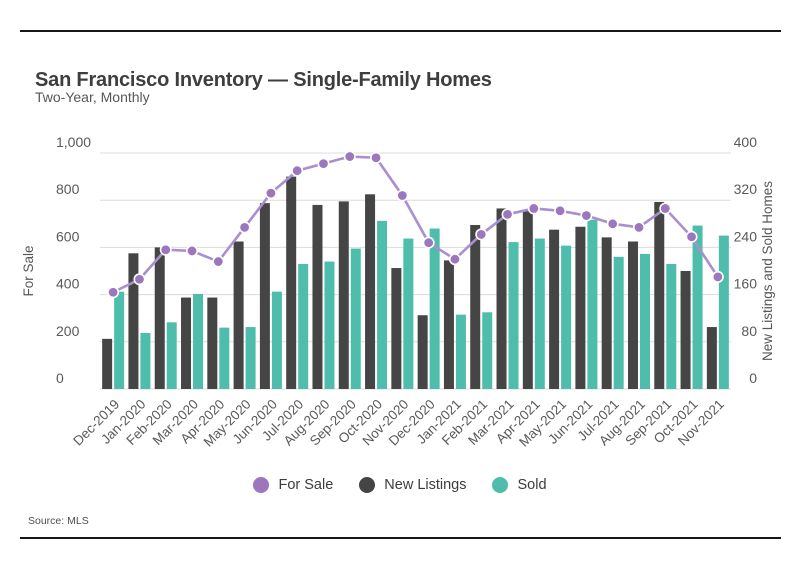 The width and height of the screenshot is (800, 575). Describe the element at coordinates (746, 142) in the screenshot. I see `right-axis-tick: 400` at that location.